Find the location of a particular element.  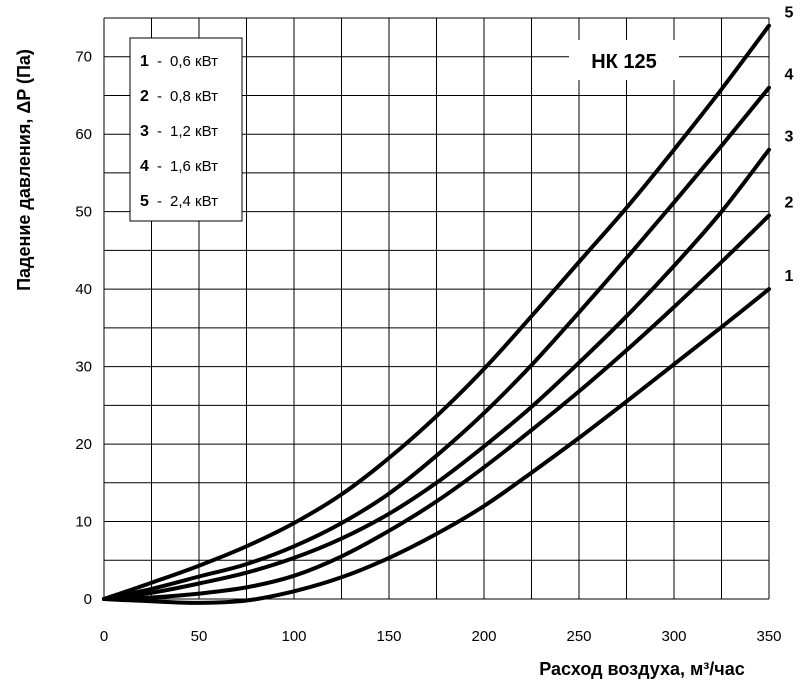

x-tick-label: 50 is located at coordinates (199, 636).